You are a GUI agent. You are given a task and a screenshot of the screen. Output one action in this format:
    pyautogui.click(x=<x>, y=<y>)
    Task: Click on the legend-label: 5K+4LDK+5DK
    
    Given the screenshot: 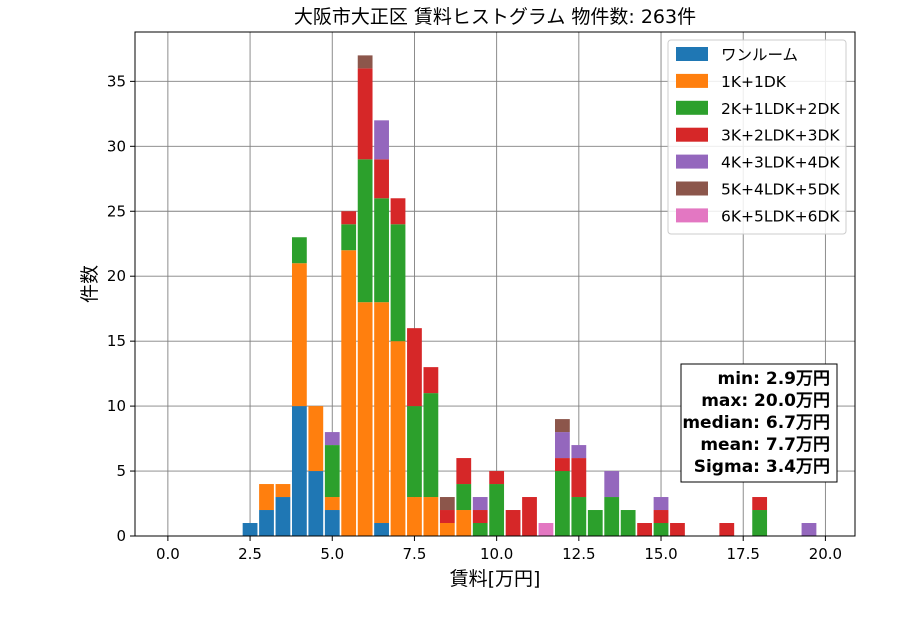 What is the action you would take?
    pyautogui.click(x=780, y=190)
    